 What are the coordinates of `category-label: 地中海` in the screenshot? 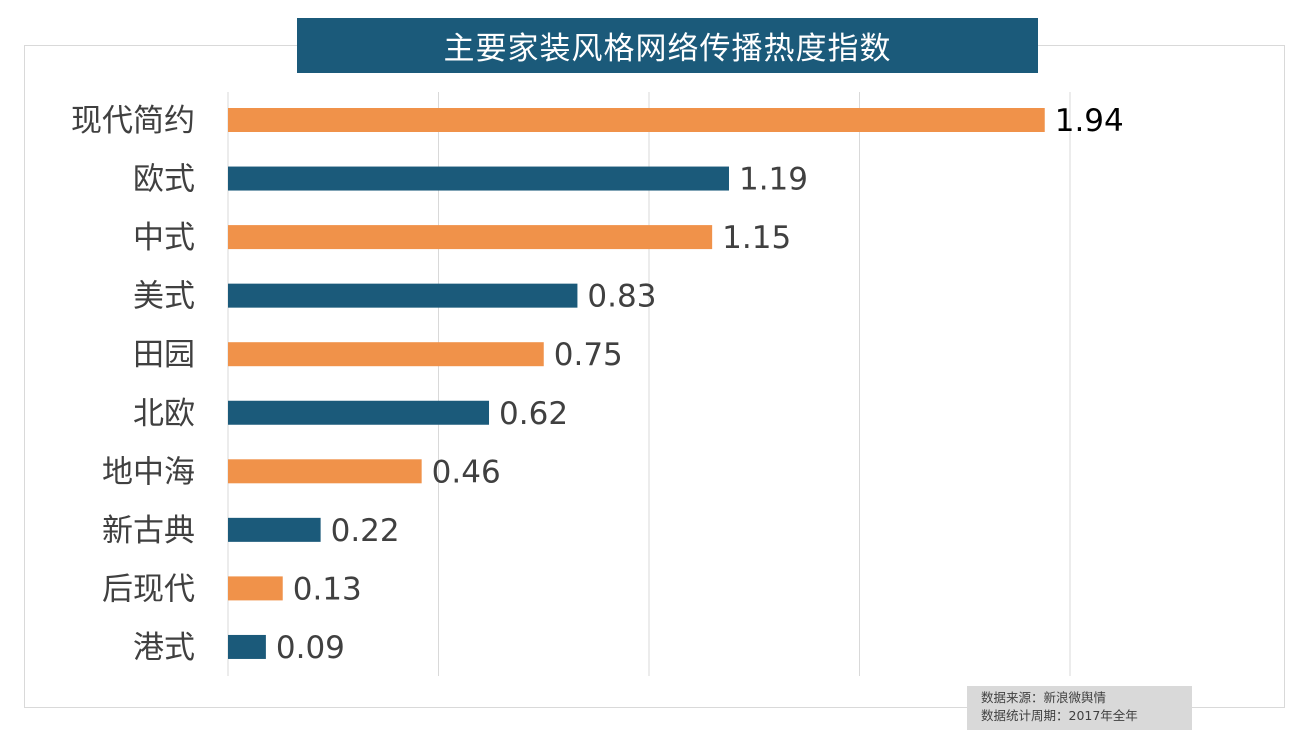 It's located at (148, 472).